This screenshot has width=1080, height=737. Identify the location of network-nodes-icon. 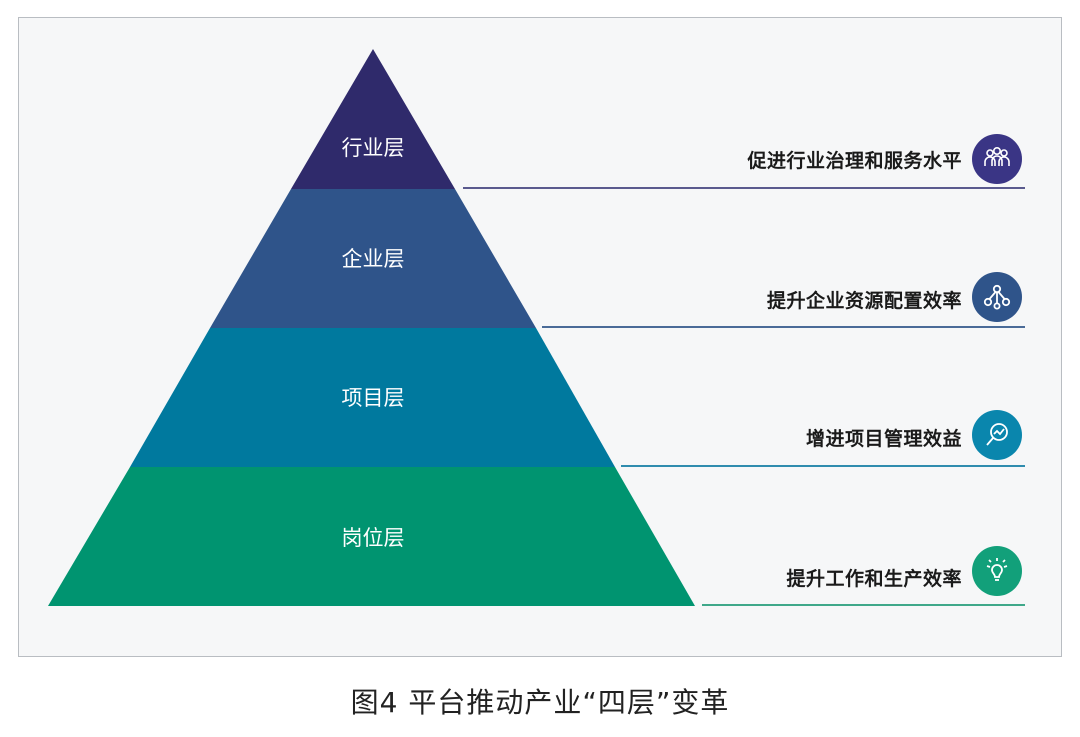
(997, 297).